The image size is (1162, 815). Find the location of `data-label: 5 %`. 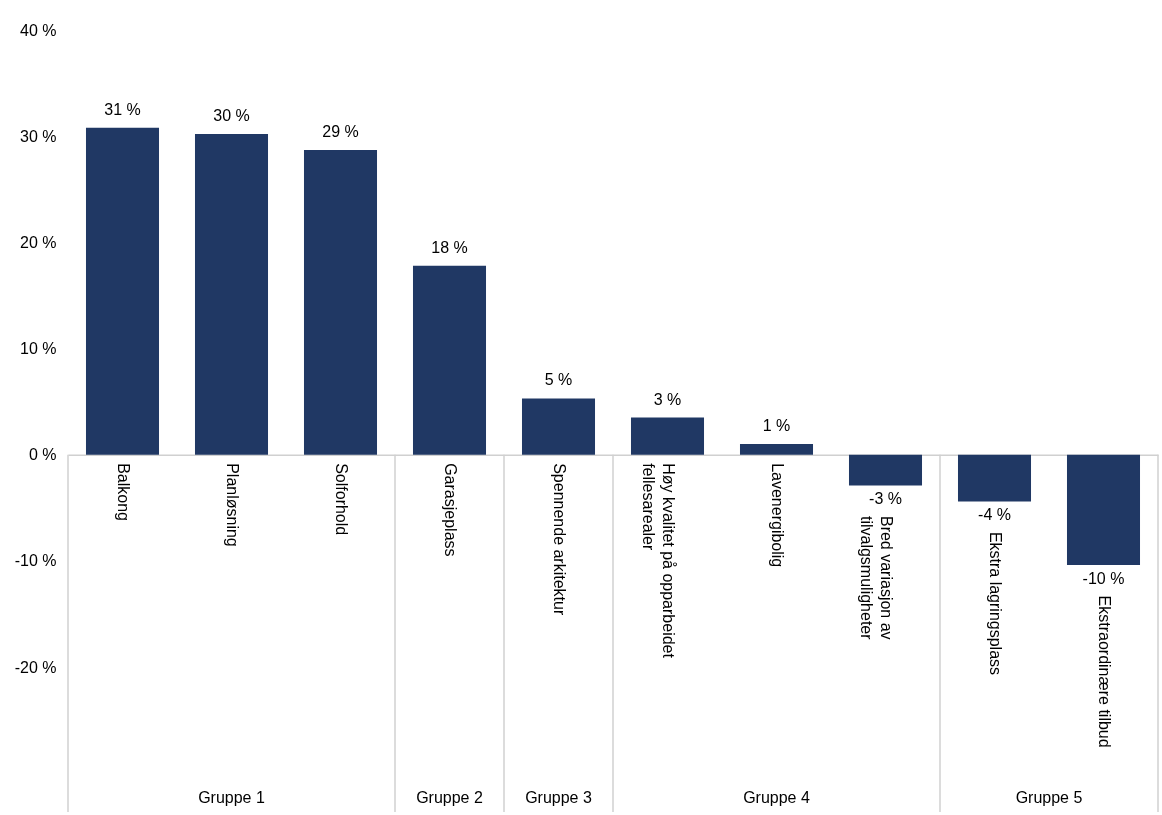

data-label: 5 % is located at coordinates (558, 380).